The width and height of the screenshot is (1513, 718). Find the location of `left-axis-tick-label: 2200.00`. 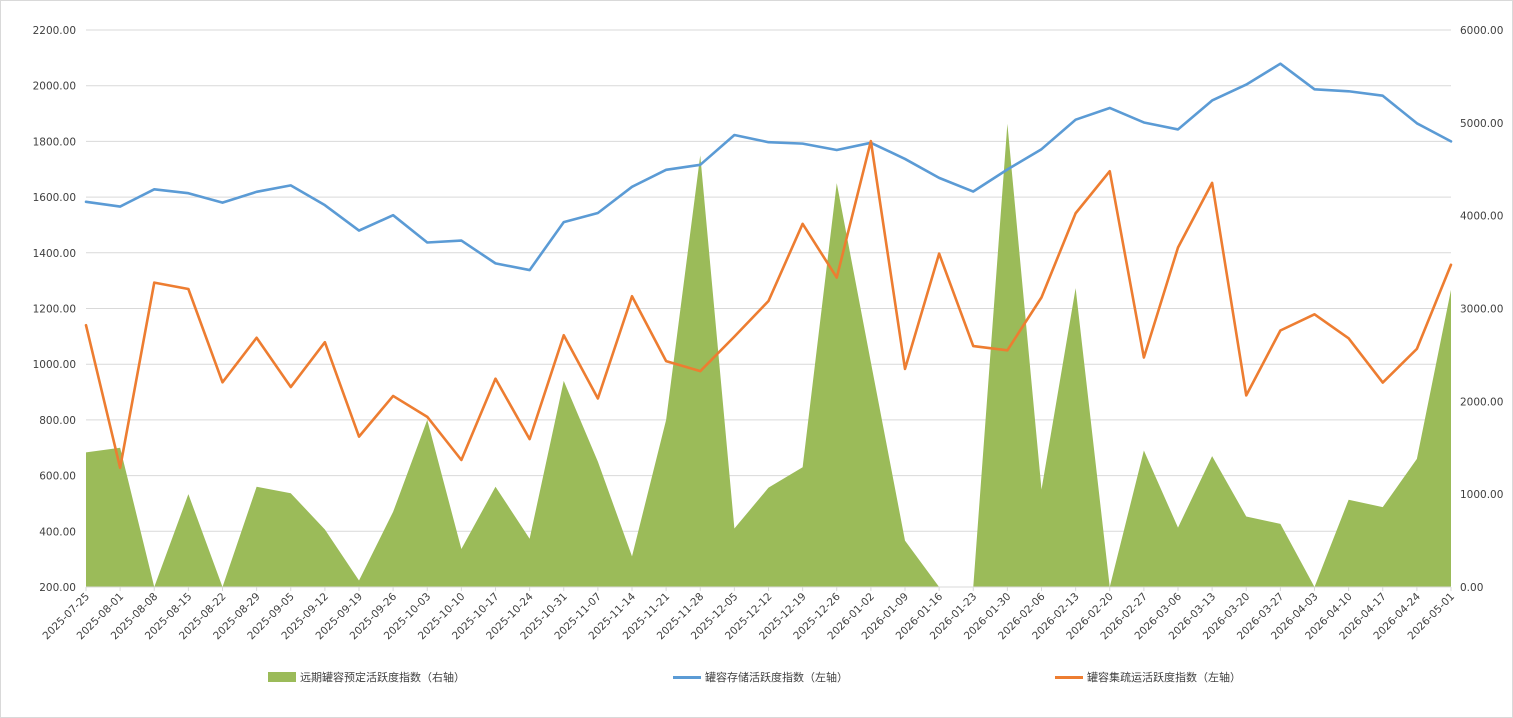

left-axis-tick-label: 2200.00 is located at coordinates (54, 31).